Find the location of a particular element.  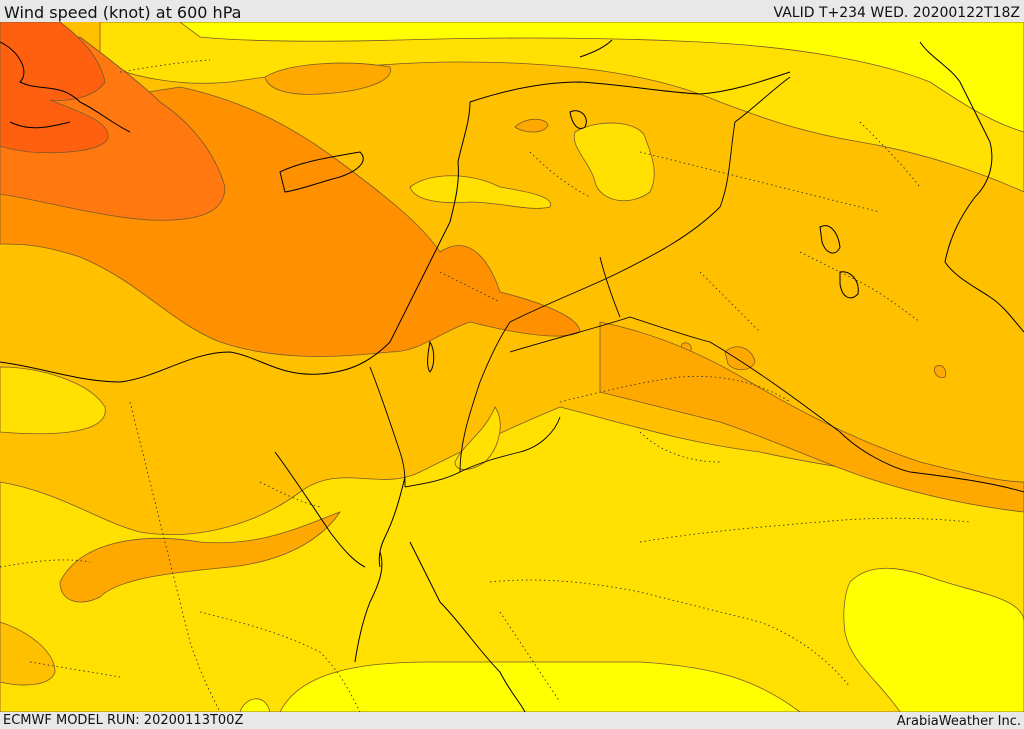

field-band-2-west is located at coordinates (53, 400).